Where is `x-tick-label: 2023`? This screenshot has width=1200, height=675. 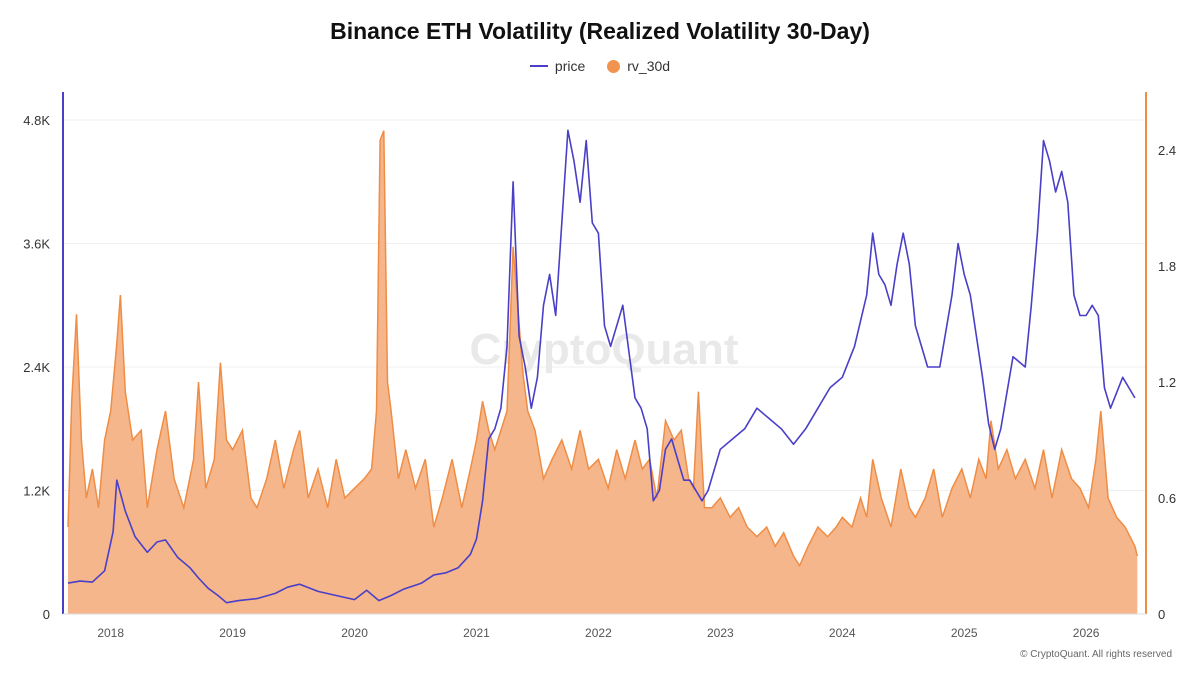
x-tick-label: 2023 is located at coordinates (720, 633).